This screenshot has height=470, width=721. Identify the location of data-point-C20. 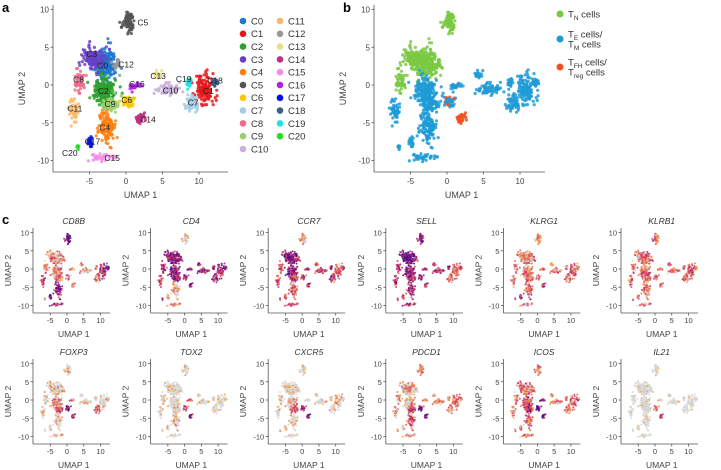
(45, 300).